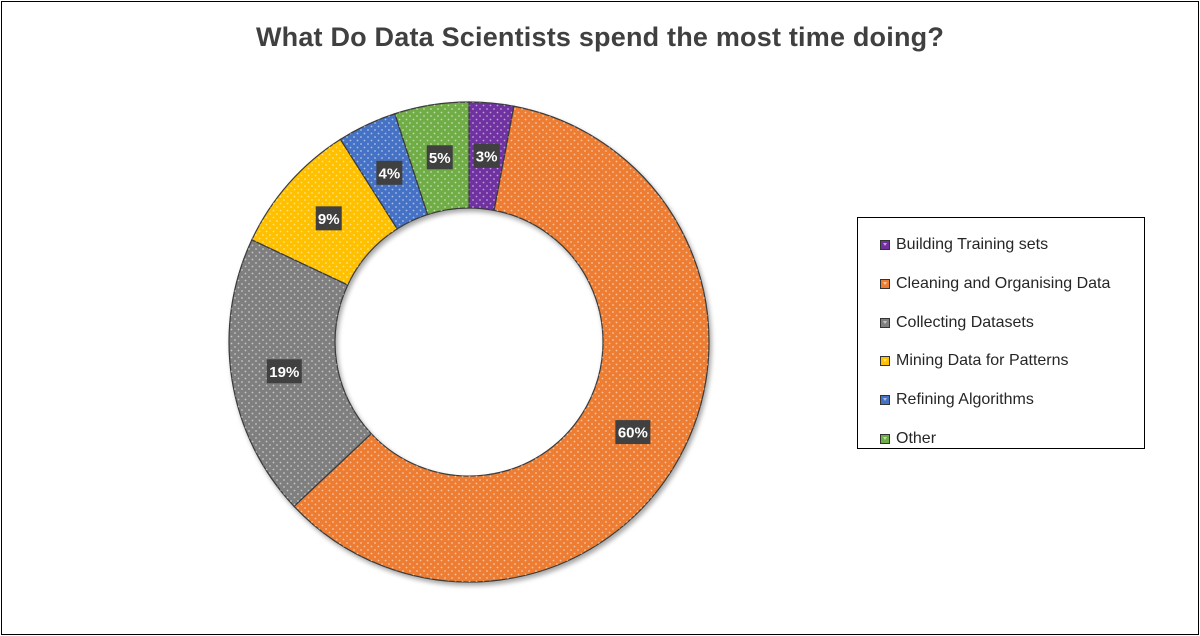 Image resolution: width=1200 pixels, height=636 pixels. I want to click on legend-swatch-mining-data-for-patterns, so click(885, 361).